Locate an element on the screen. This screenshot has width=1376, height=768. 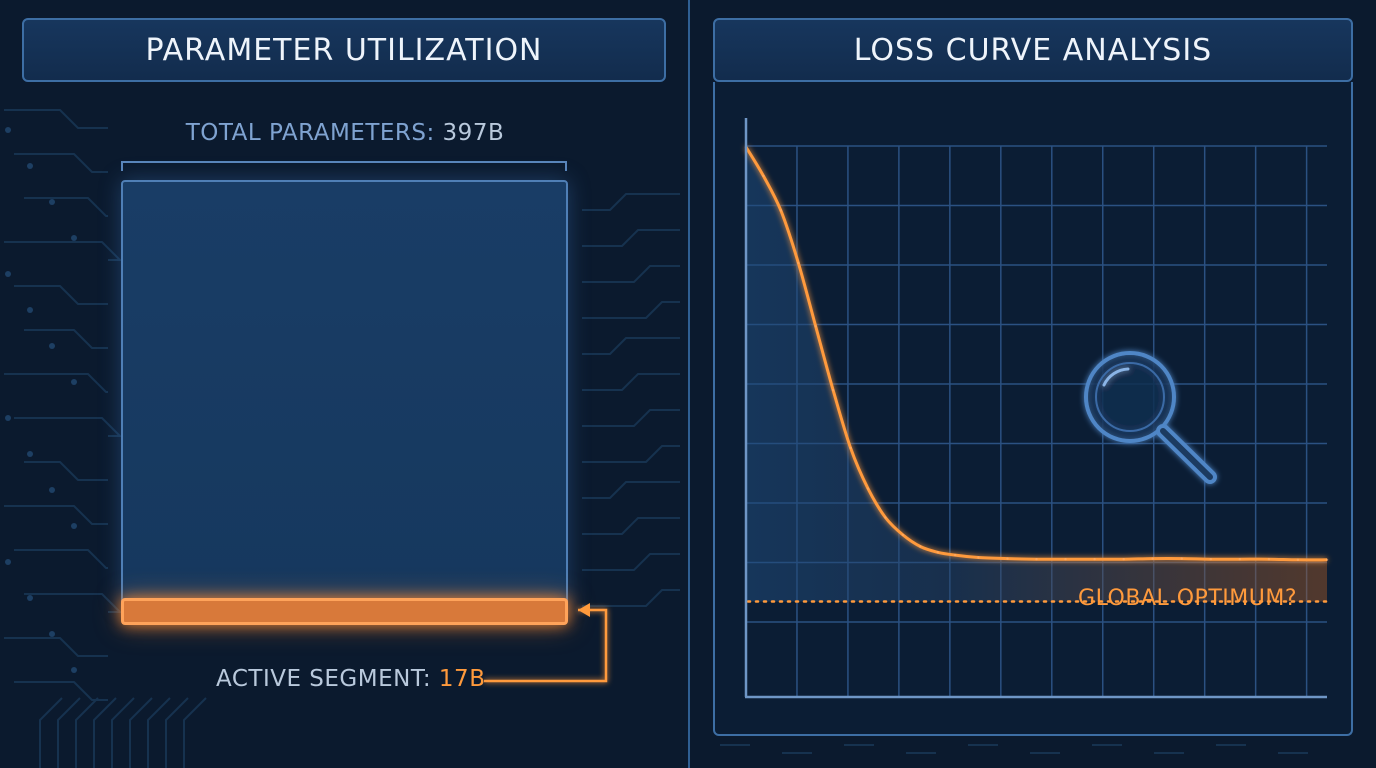
active-segment-label: ACTIVE SEGMENT: 17B is located at coordinates (350, 679).